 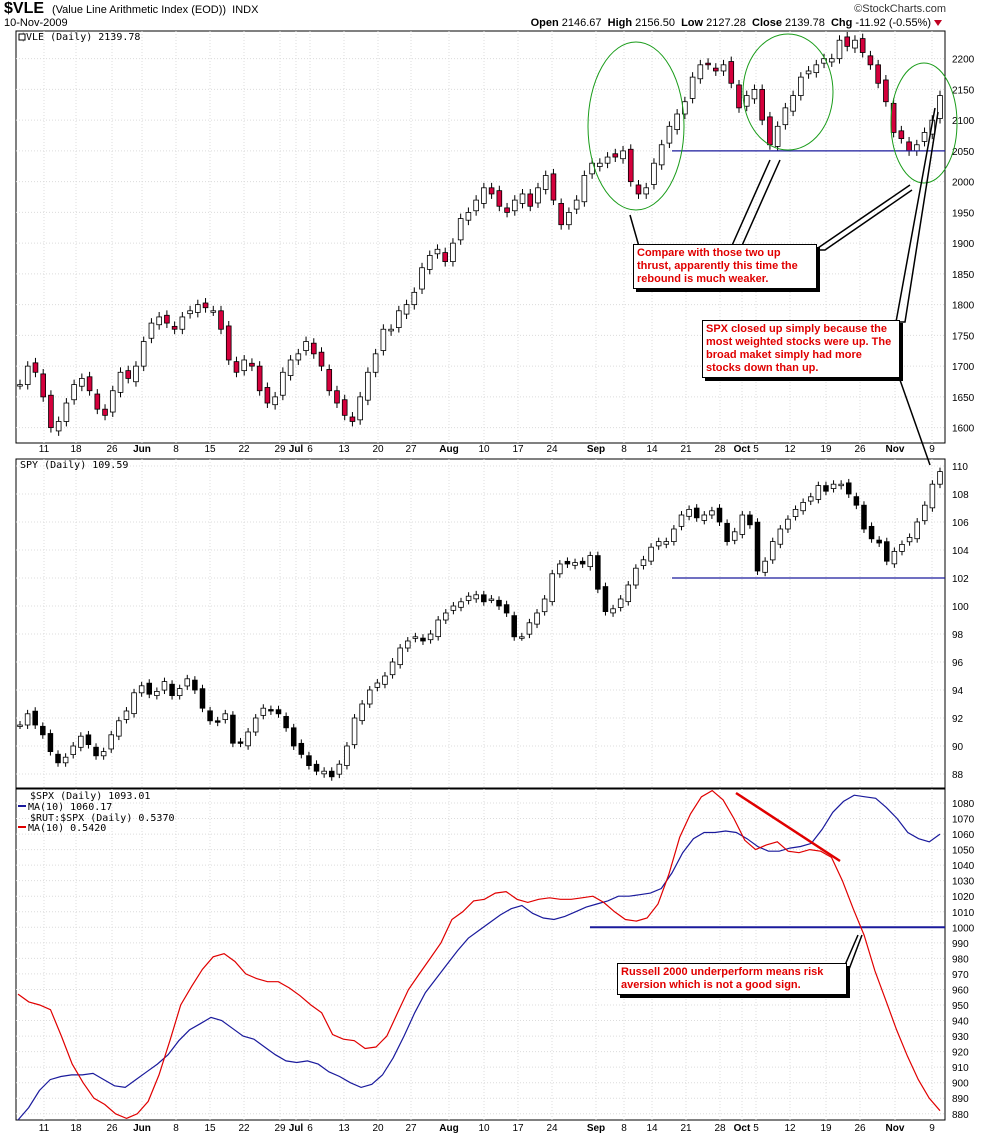 I want to click on y-tick-label: 2150, so click(x=963, y=90).